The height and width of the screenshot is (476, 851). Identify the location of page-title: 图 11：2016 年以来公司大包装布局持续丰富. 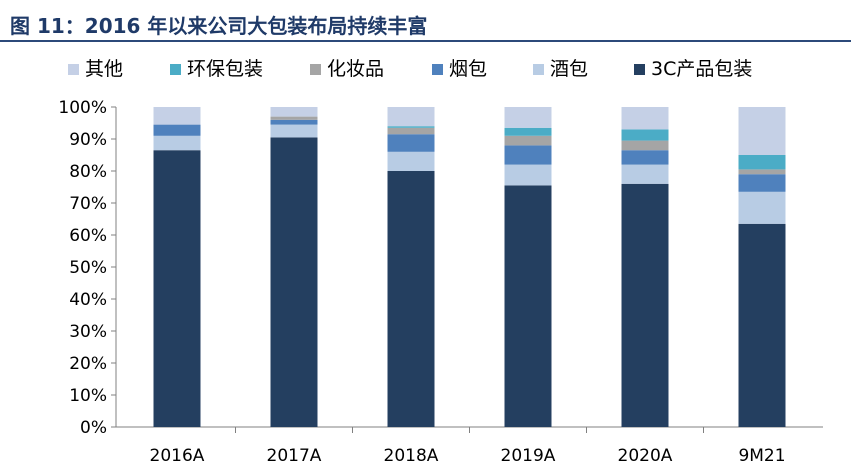
(219, 26).